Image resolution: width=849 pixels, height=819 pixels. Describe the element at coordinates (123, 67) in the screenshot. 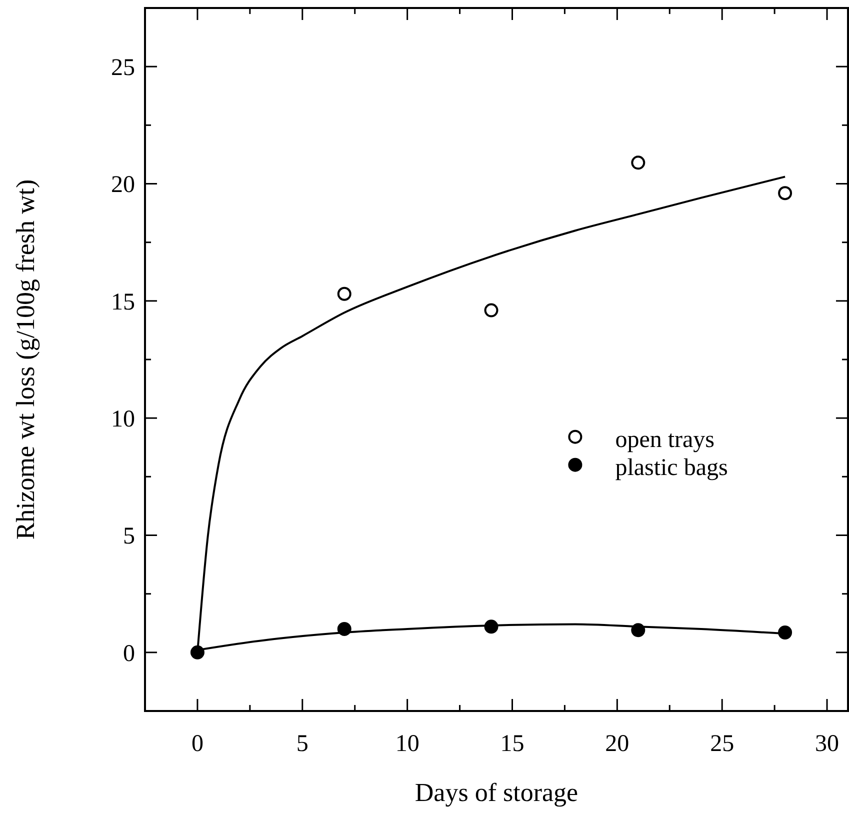

I see `y-tick-label: 25` at that location.